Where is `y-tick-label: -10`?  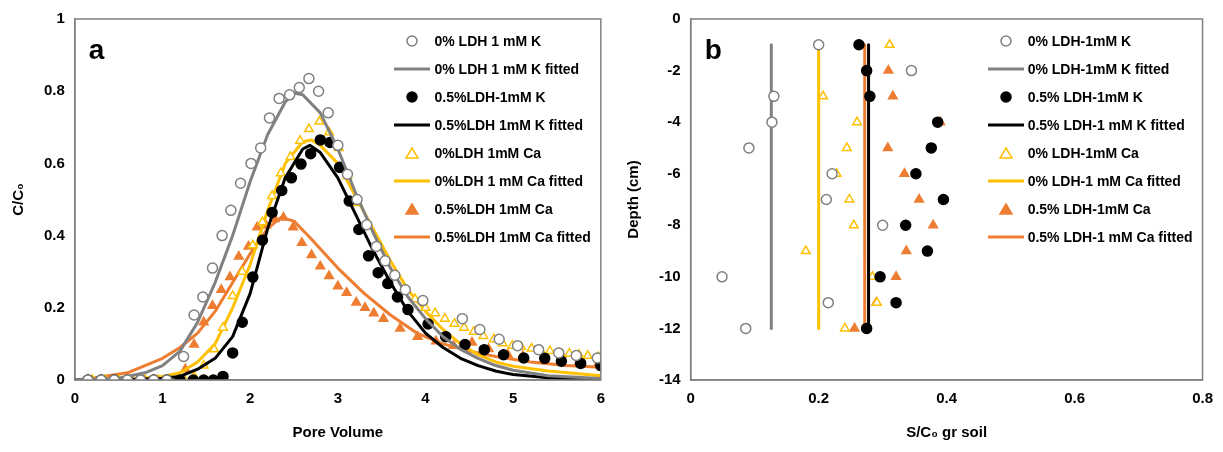 y-tick-label: -10 is located at coordinates (669, 275).